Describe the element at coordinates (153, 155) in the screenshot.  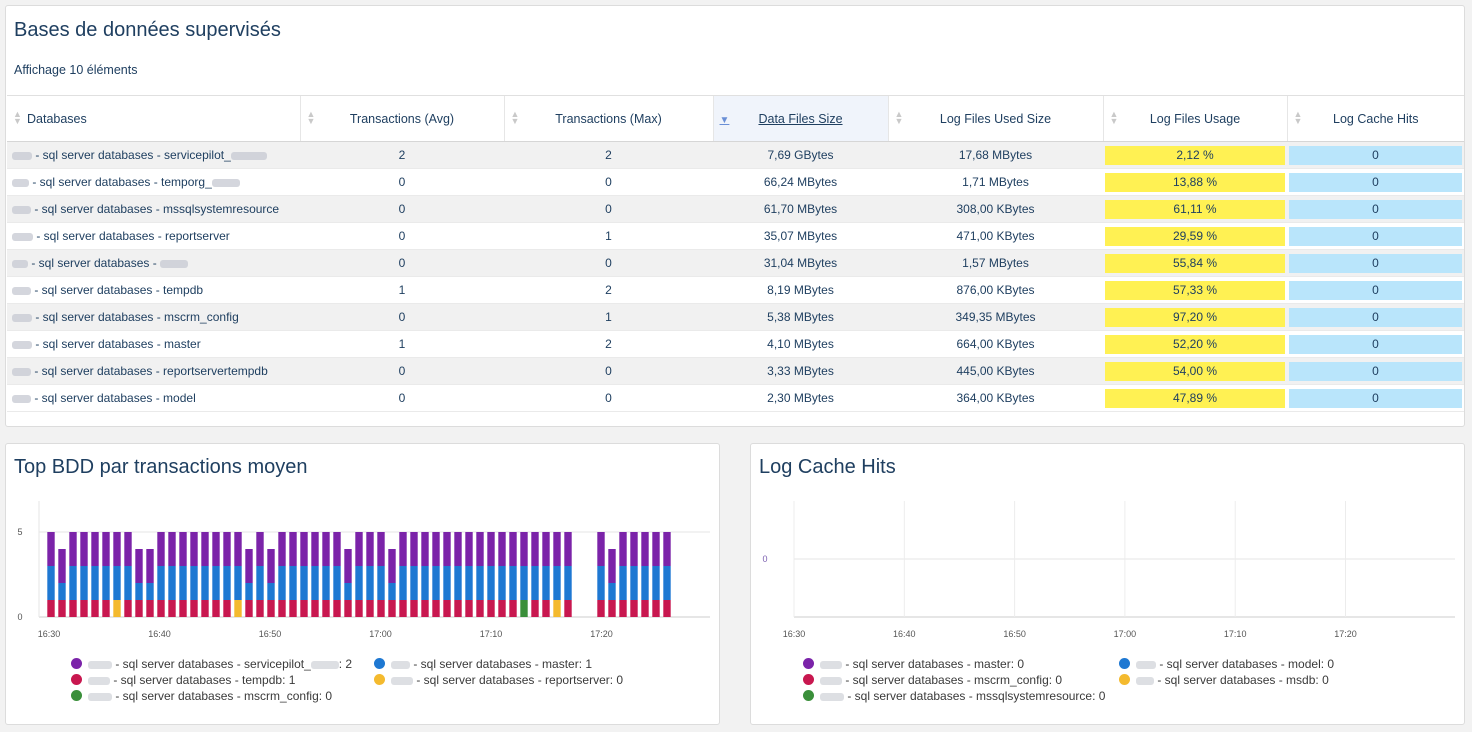
I see `database-name-cell: - sql server databases - servicepilot_` at that location.